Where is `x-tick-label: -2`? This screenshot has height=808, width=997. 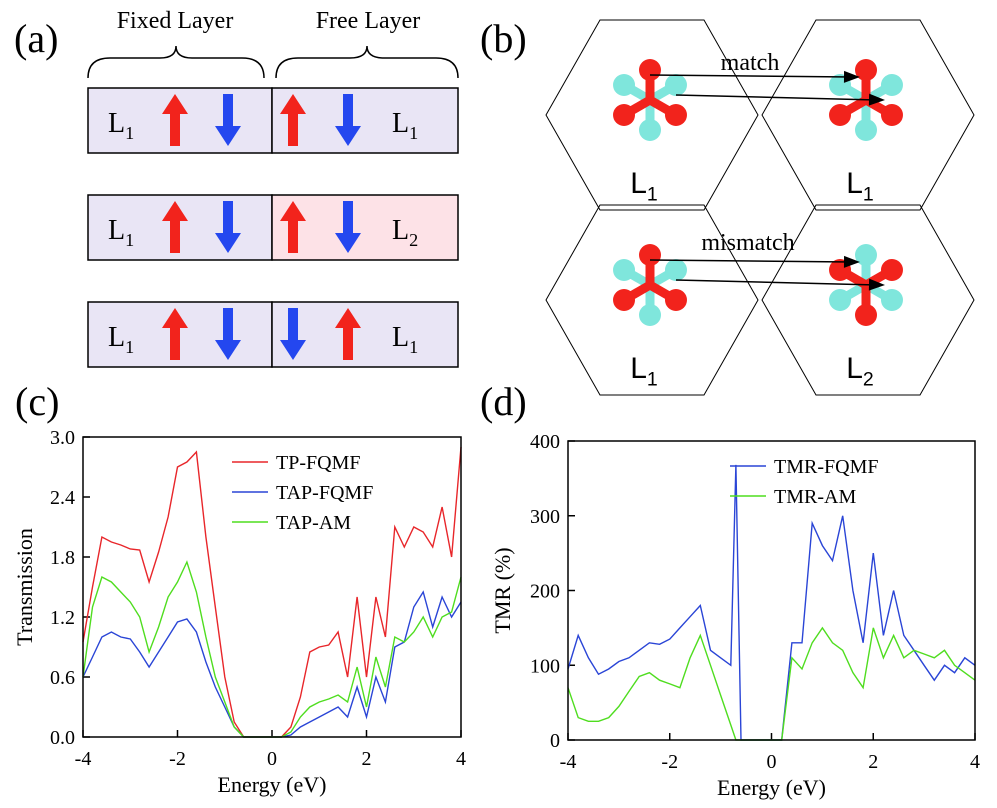 x-tick-label: -2 is located at coordinates (177, 759).